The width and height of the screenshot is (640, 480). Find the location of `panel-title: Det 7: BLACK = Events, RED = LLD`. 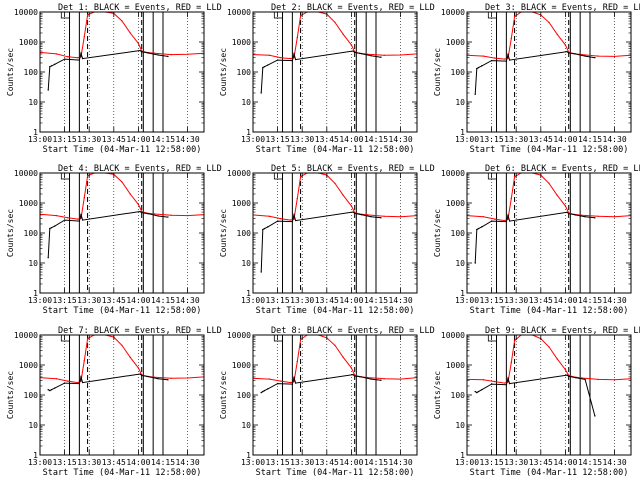

panel-title: Det 7: BLACK = Events, RED = LLD is located at coordinates (140, 331).